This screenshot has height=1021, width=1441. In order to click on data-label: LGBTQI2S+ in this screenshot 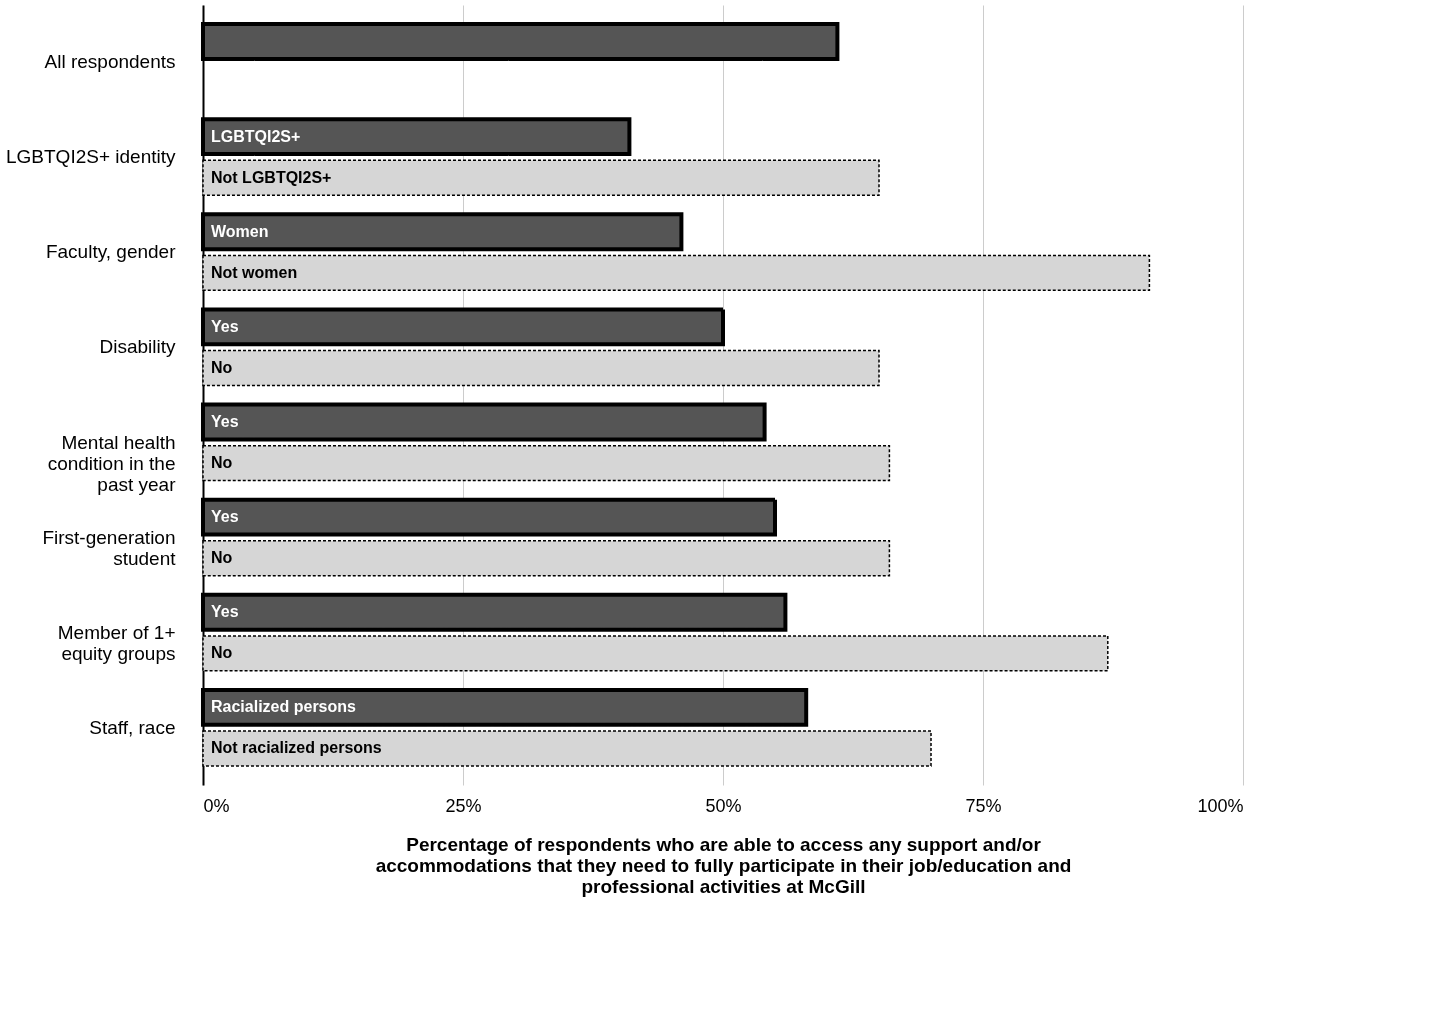, I will do `click(256, 136)`.